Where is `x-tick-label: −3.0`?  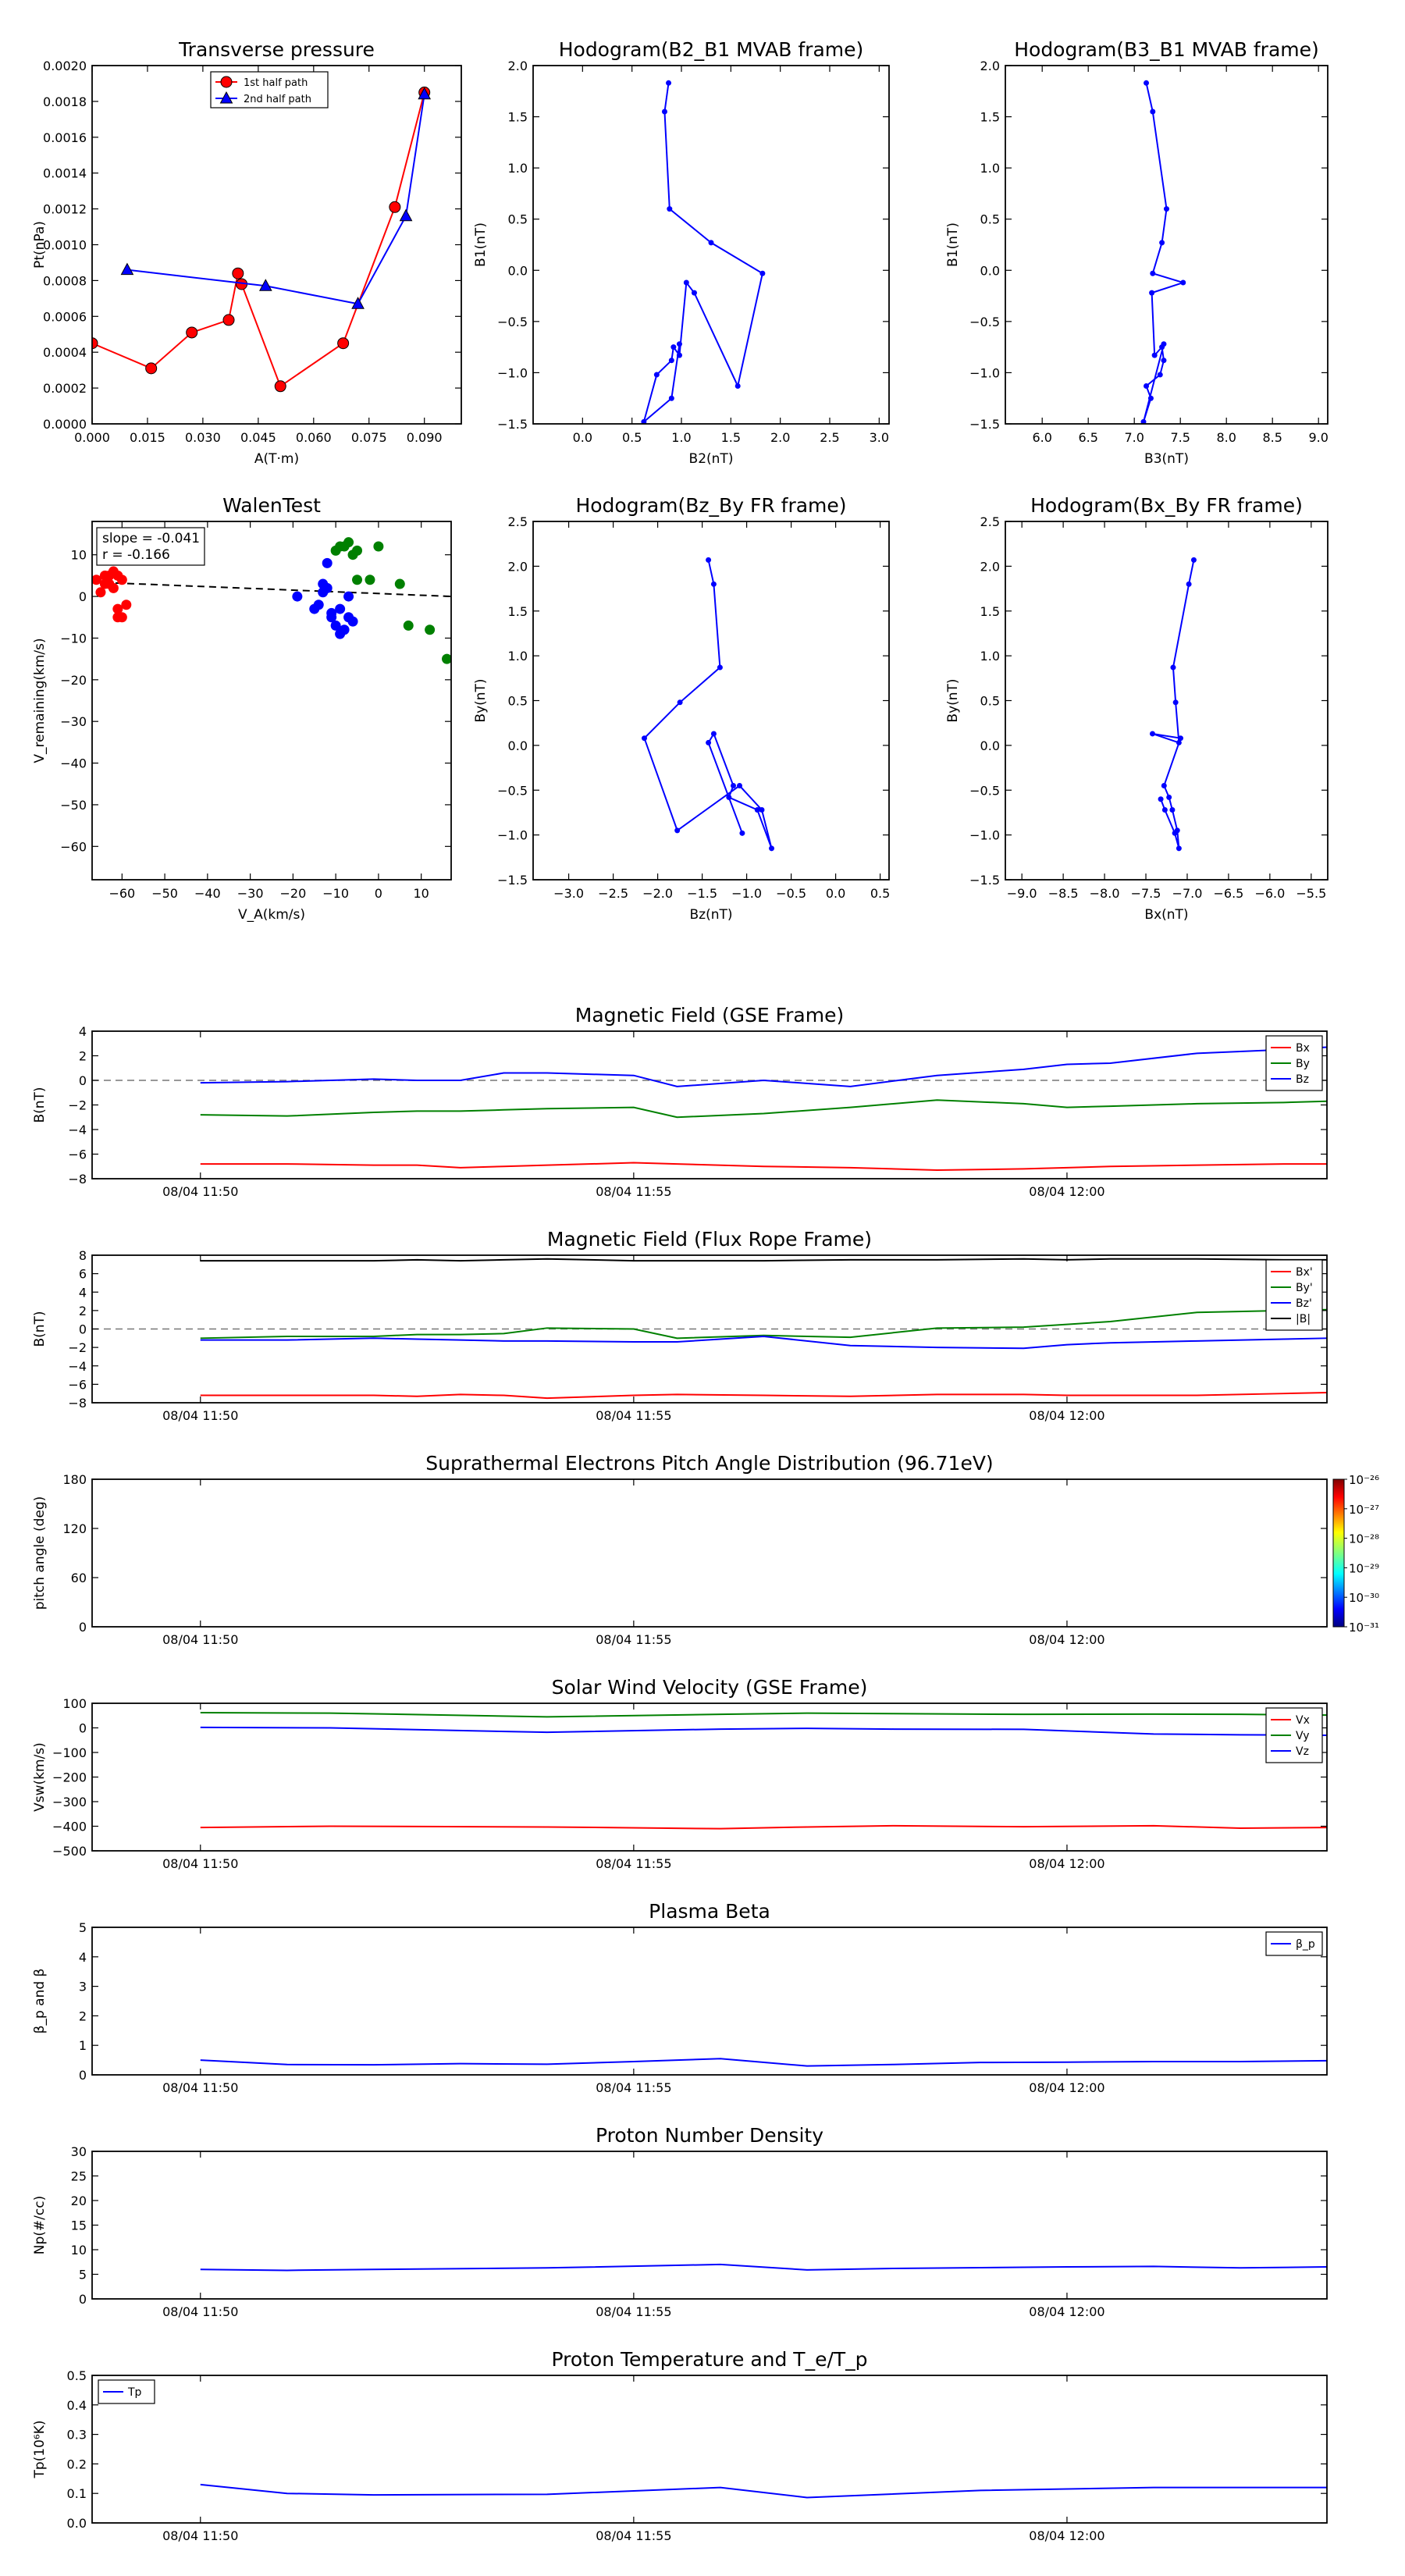
x-tick-label: −3.0 is located at coordinates (569, 893).